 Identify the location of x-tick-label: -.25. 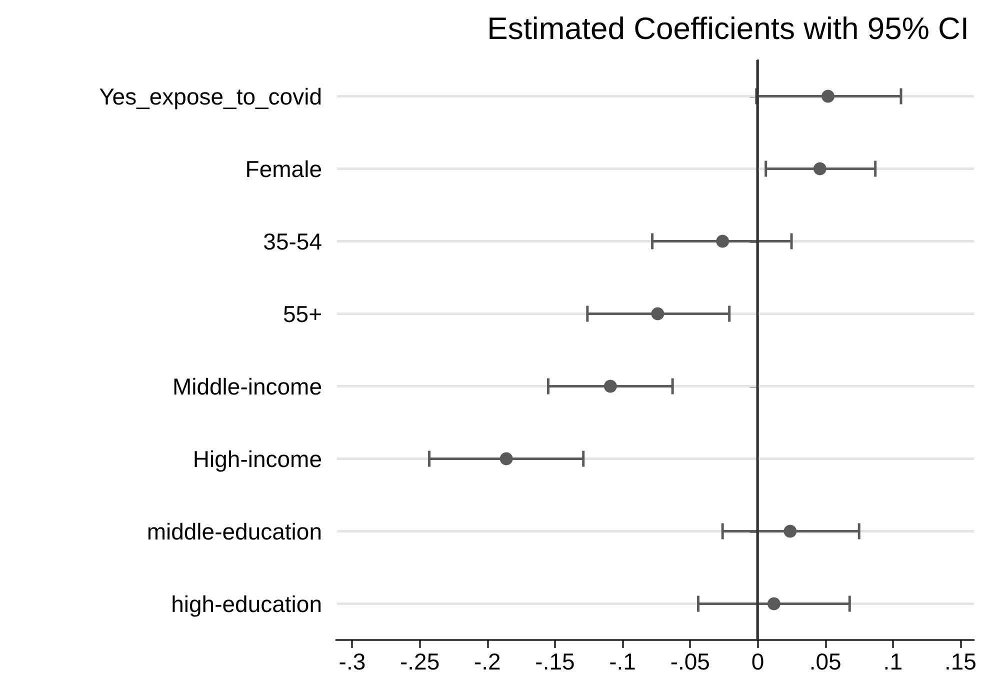
(420, 661).